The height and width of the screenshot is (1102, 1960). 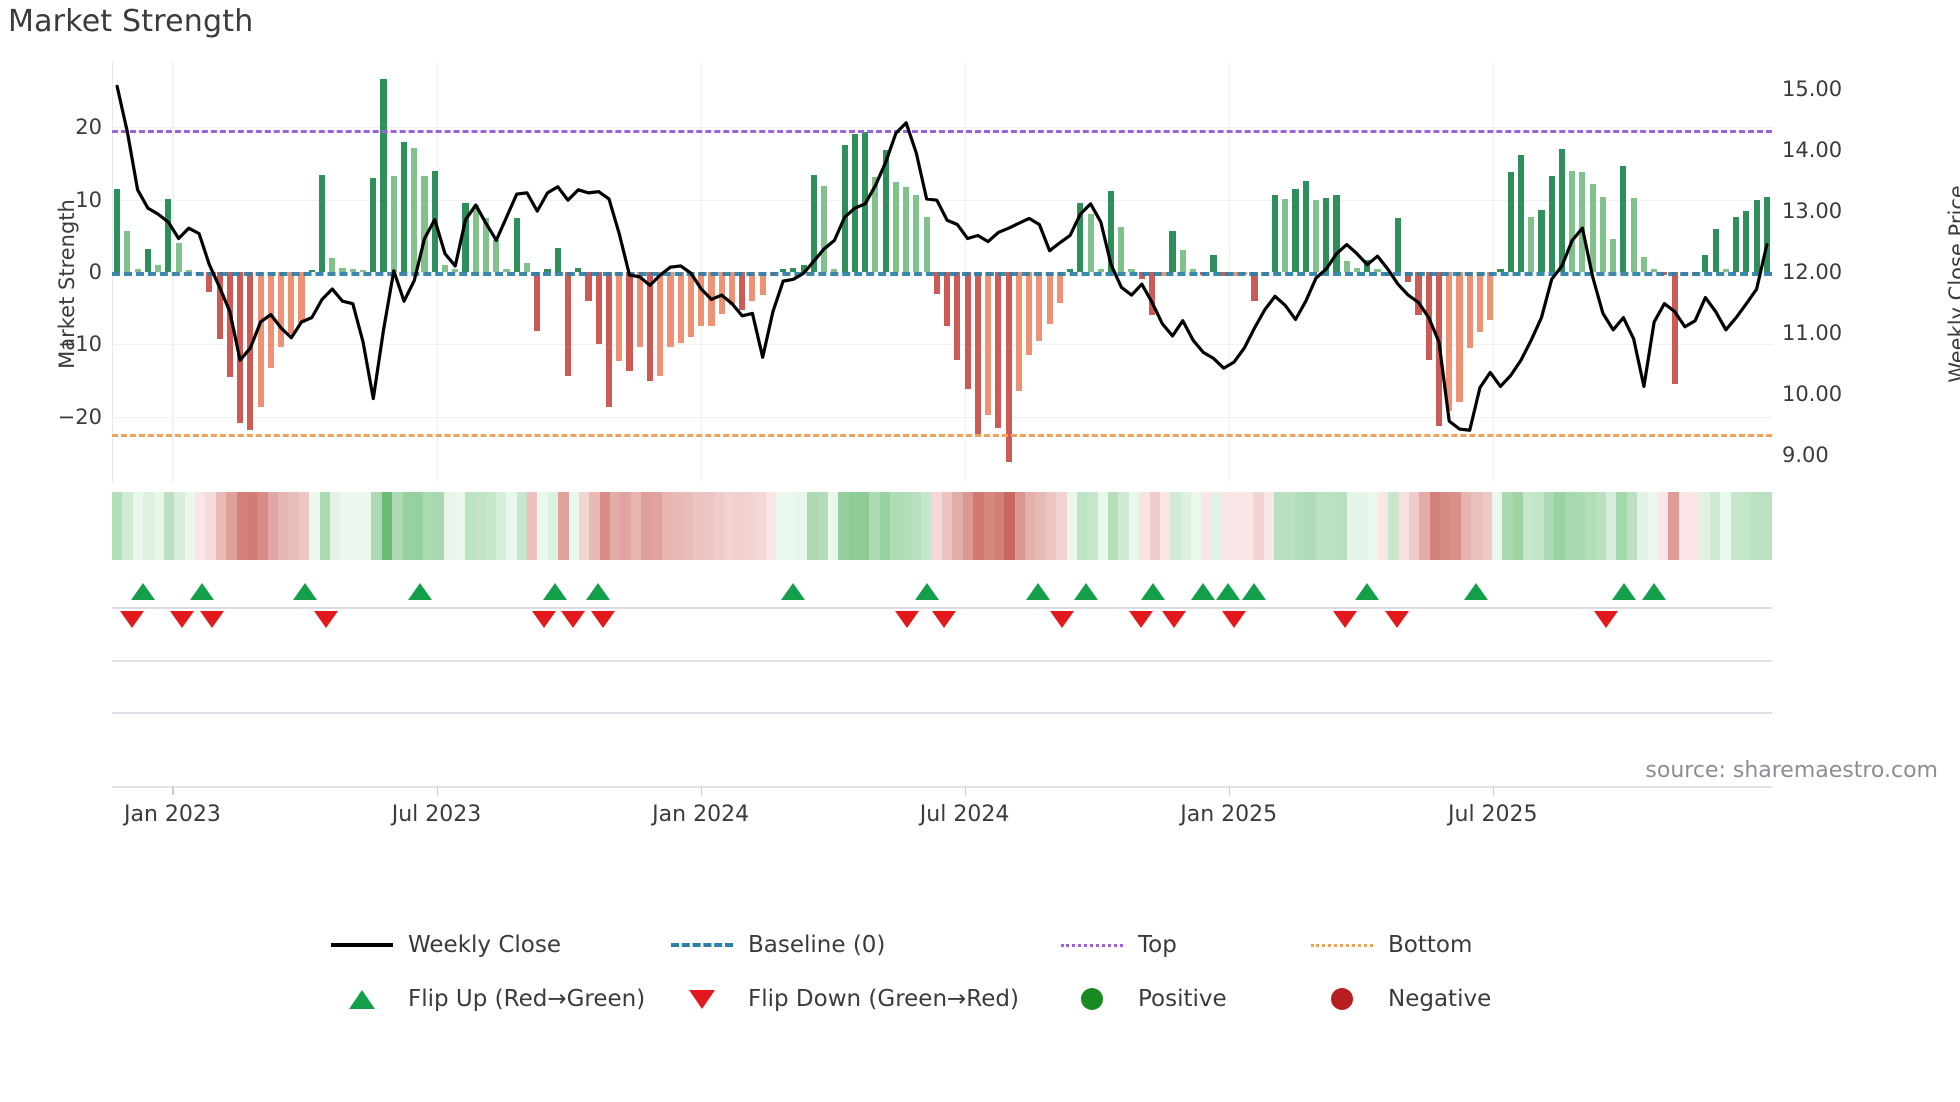 What do you see at coordinates (942, 607) in the screenshot?
I see `flip-marker-panel` at bounding box center [942, 607].